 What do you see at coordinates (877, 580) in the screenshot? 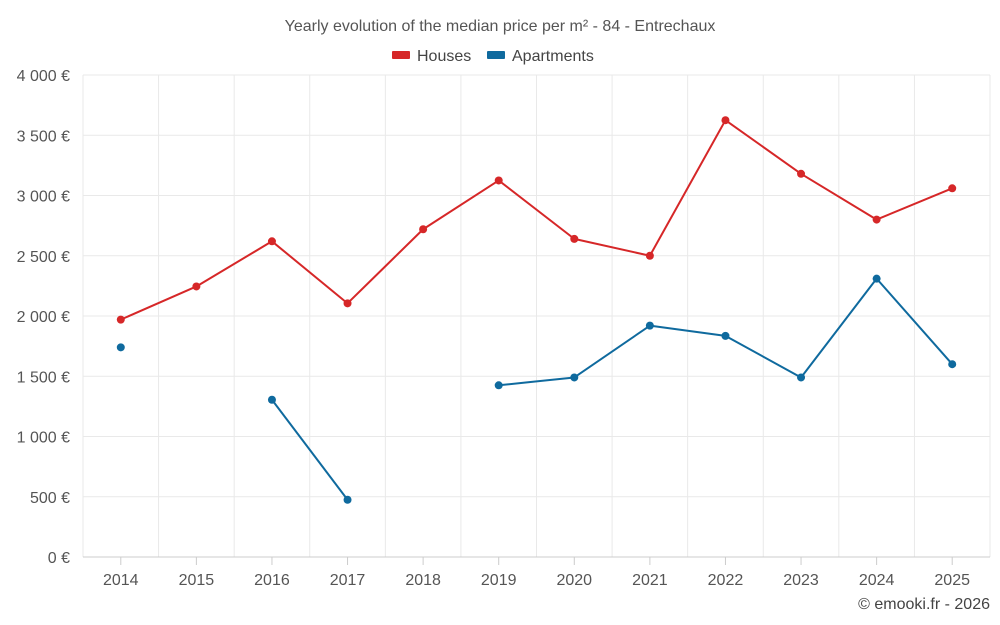
I see `x-tick-label: 2024` at bounding box center [877, 580].